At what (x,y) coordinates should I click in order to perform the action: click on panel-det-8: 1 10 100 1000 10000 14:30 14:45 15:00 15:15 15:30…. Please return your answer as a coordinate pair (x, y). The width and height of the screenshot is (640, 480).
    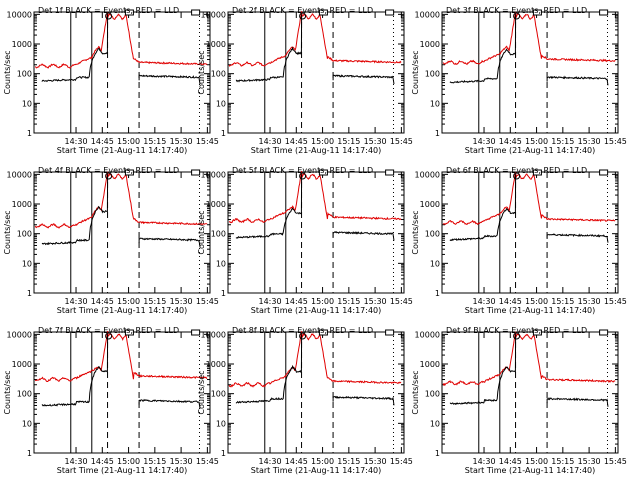
    Looking at the image, I should click on (305, 400).